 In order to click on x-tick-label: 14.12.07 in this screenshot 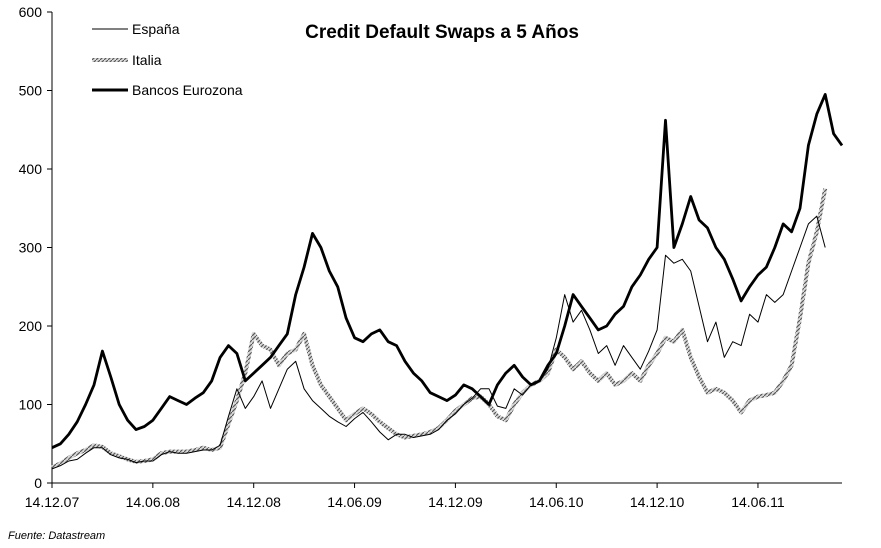, I will do `click(52, 502)`.